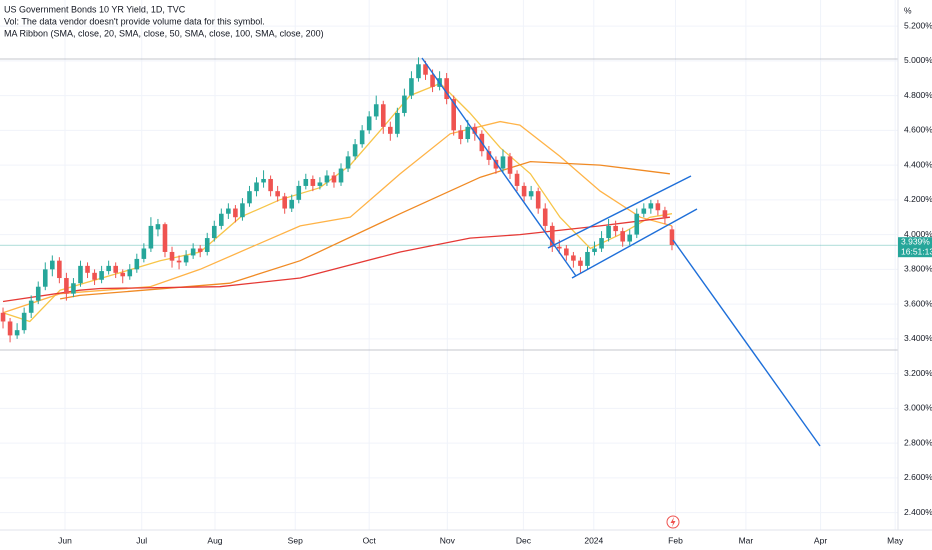  I want to click on title: US Government Bonds 10 YR Yield, 1D, TVC, so click(95, 9).